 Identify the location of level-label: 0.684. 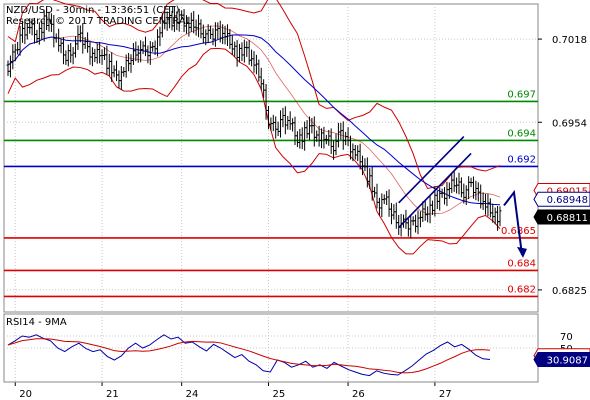
(521, 263).